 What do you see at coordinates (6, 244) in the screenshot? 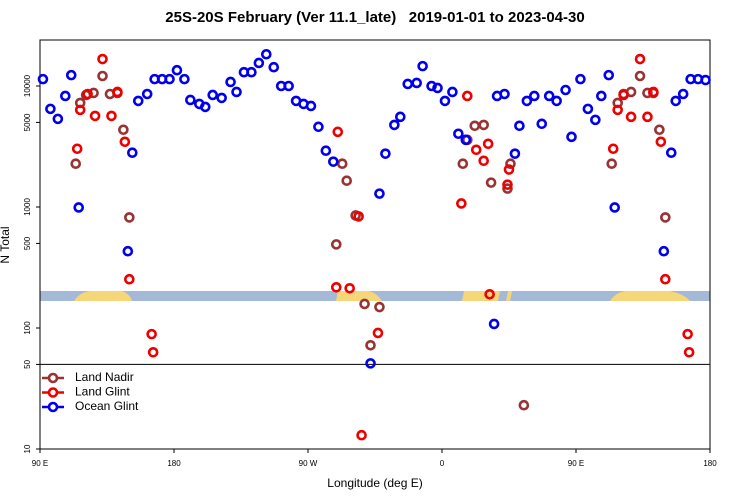
I see `y-axis-label: N Total` at bounding box center [6, 244].